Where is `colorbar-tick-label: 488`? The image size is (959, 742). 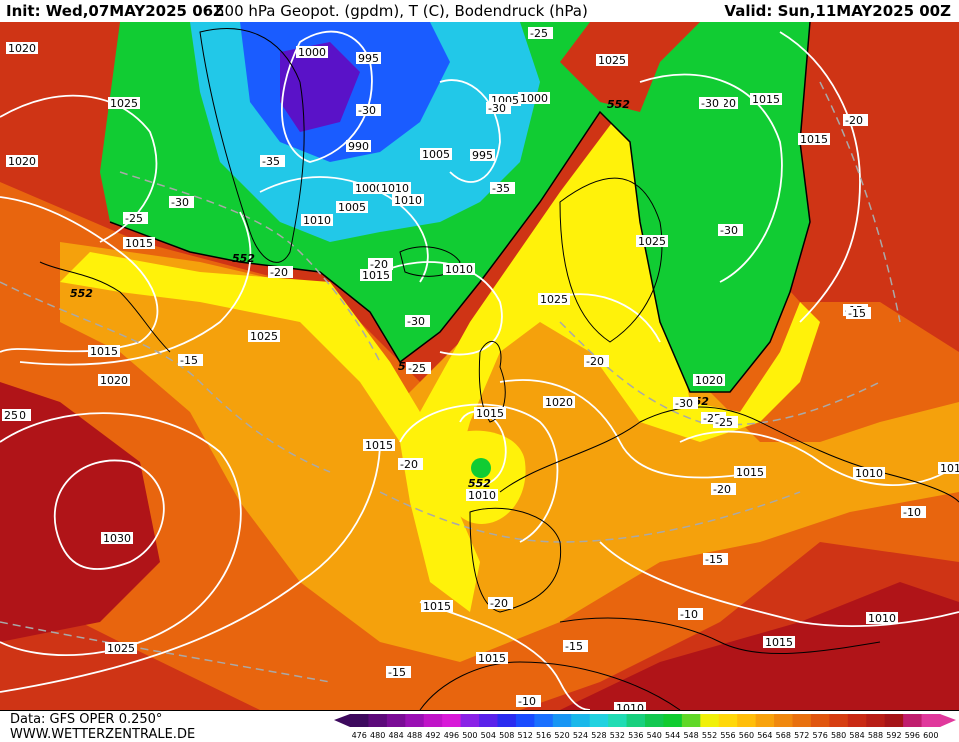 colorbar-tick-label: 488 is located at coordinates (414, 735).